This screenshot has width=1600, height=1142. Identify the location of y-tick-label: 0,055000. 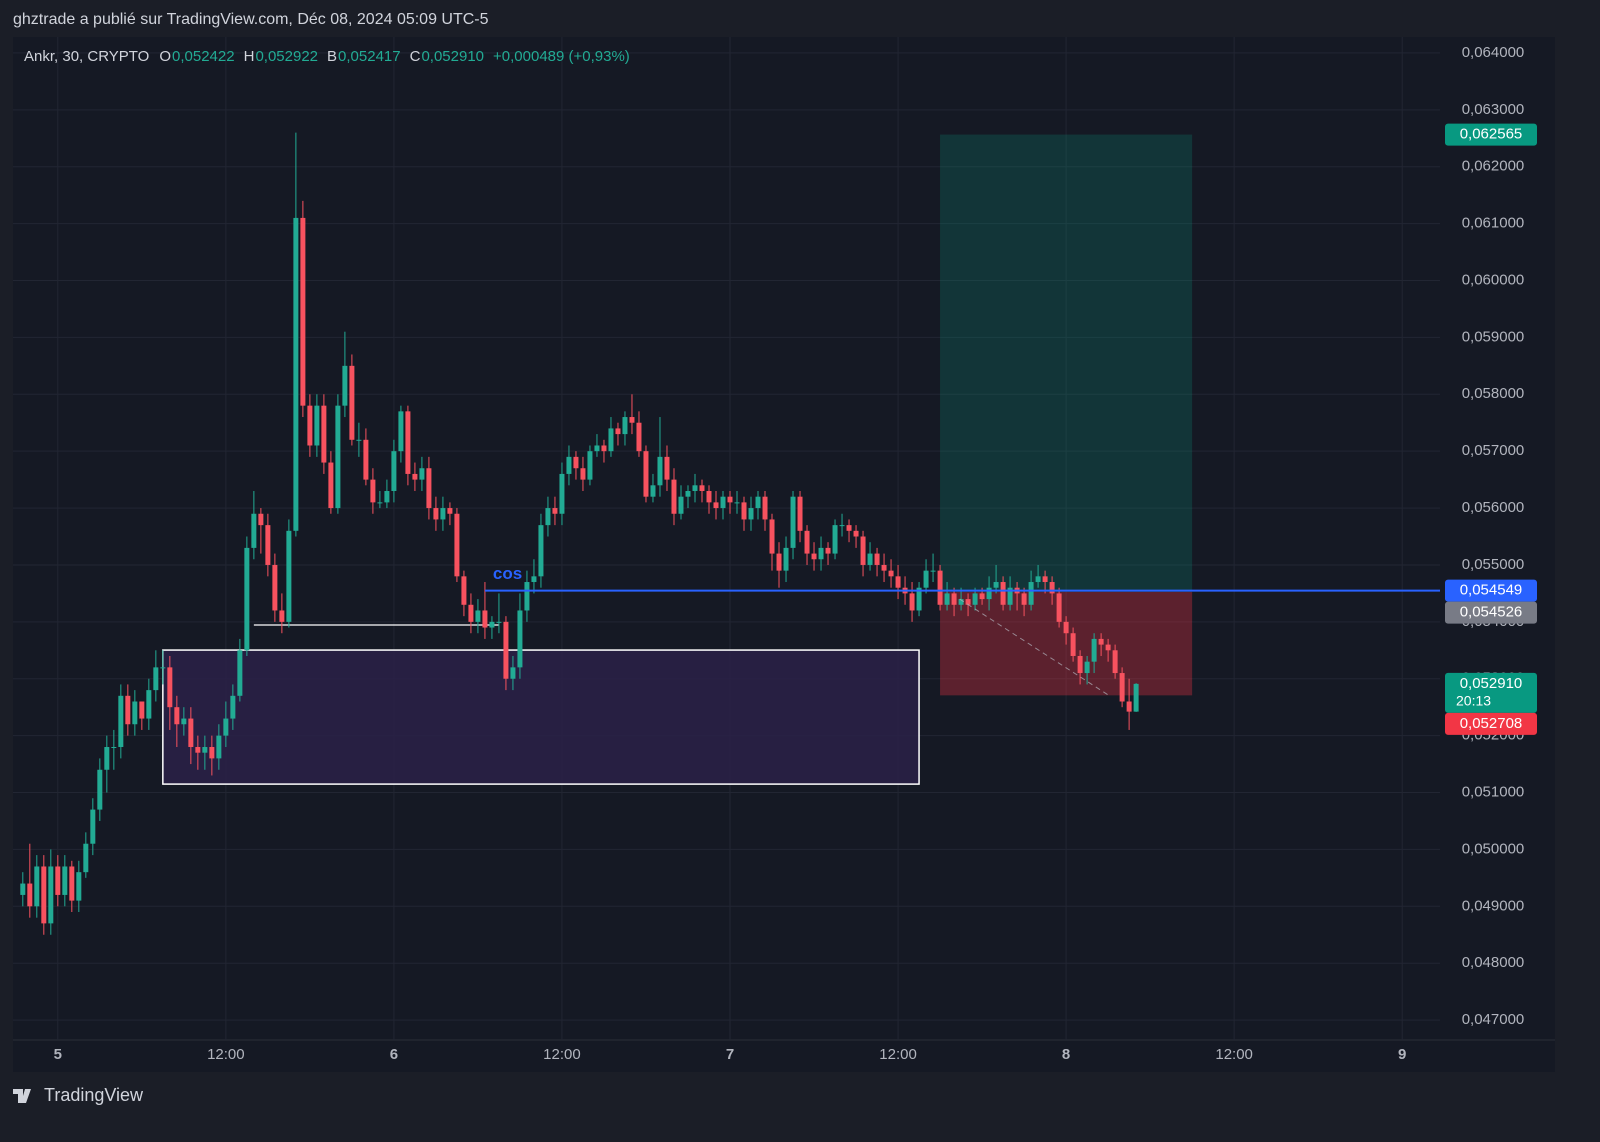
(1493, 564).